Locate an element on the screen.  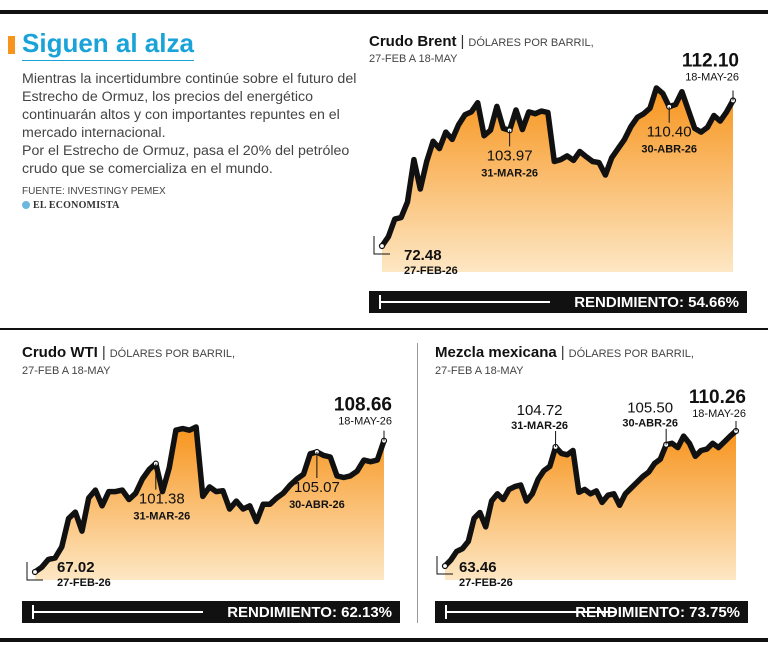
mezcla-title: Mezcla mexicana | DÓLARES POR BARRIL, is located at coordinates (564, 352).